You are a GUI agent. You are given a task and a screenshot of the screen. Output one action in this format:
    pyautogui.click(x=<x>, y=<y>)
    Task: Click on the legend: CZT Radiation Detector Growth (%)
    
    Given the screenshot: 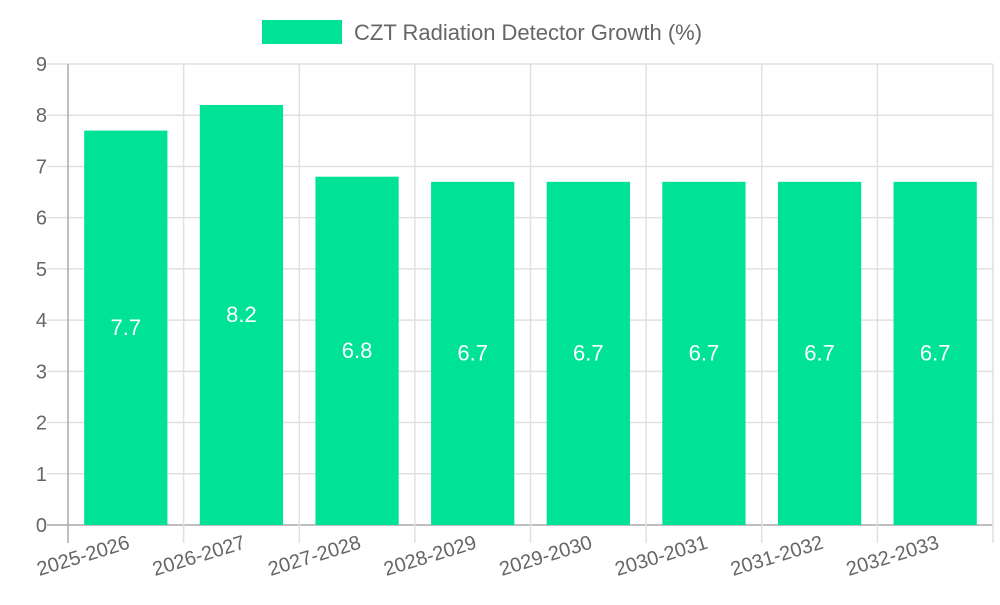 What is the action you would take?
    pyautogui.click(x=482, y=32)
    